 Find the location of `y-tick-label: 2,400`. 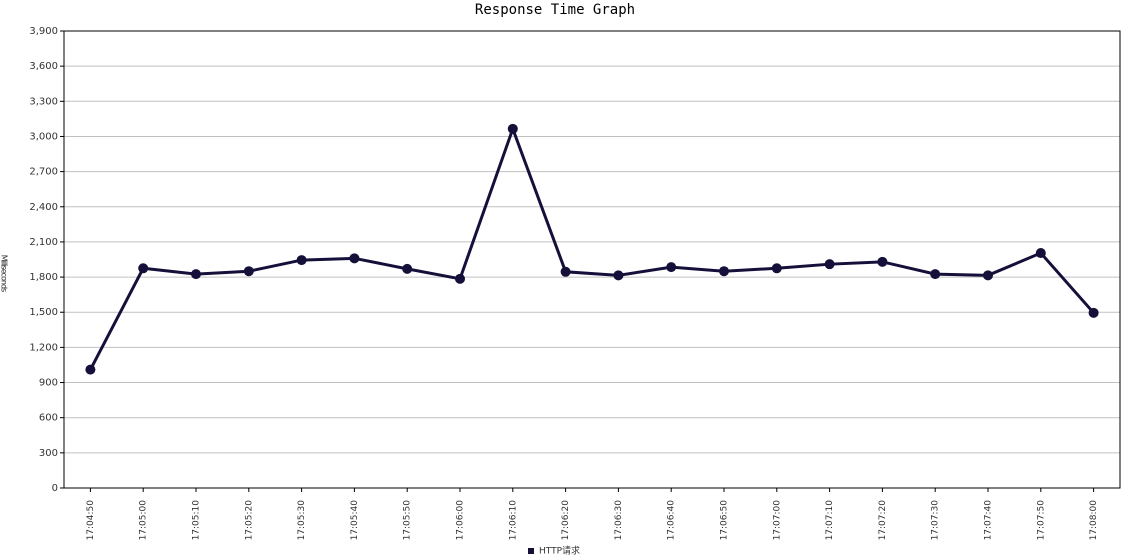

y-tick-label: 2,400 is located at coordinates (43, 207).